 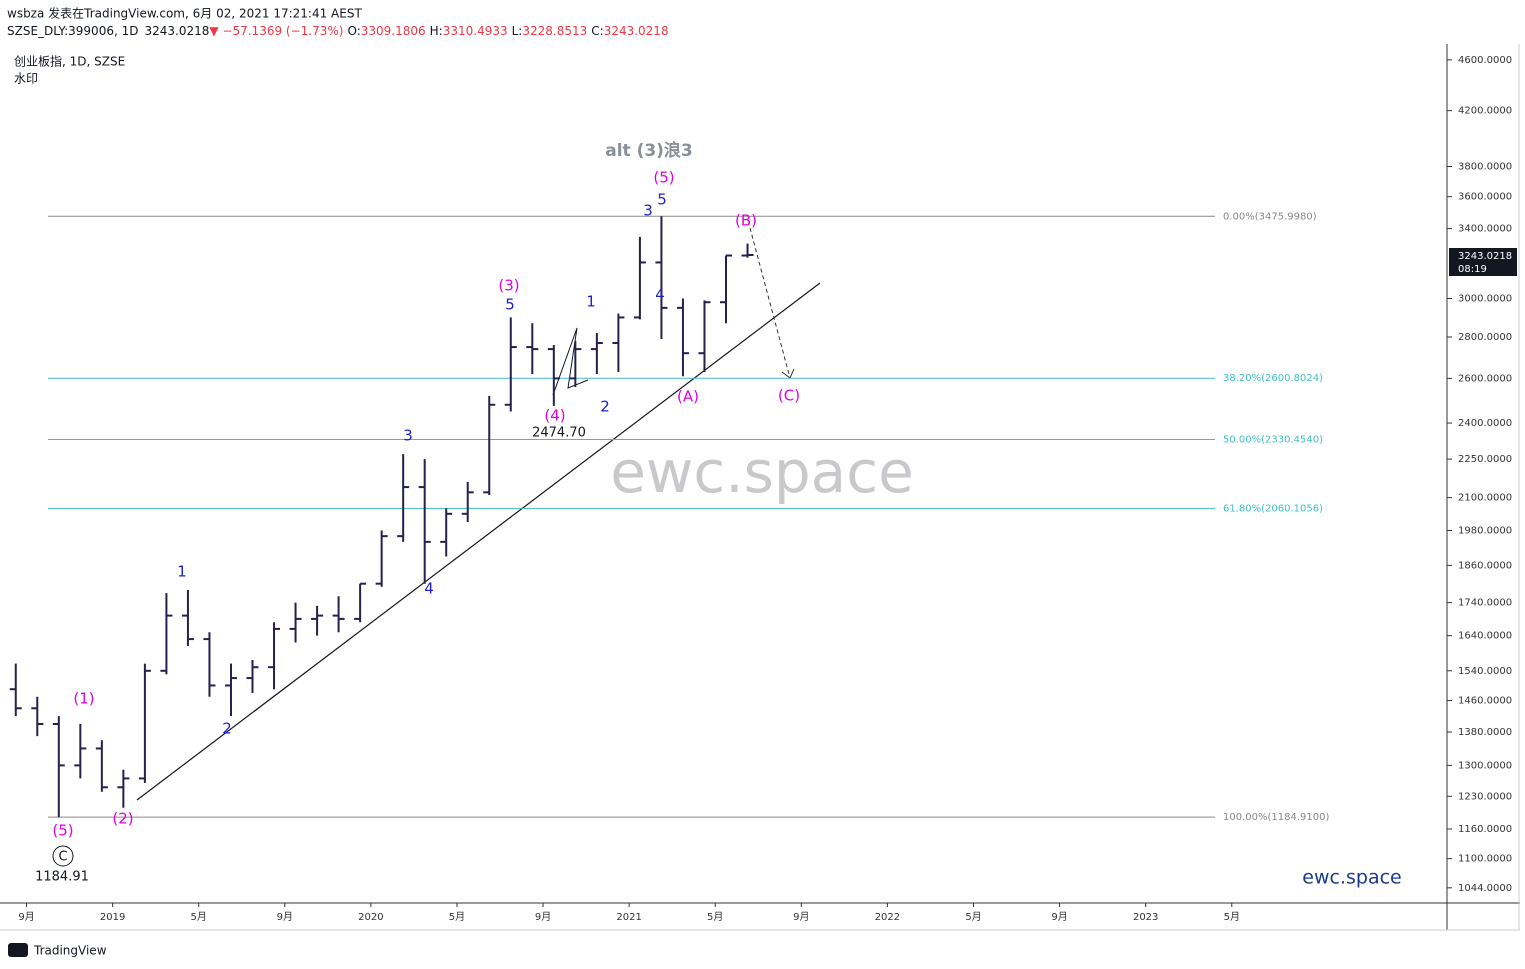 I want to click on ohlc-value: 3310.4933, so click(x=475, y=31).